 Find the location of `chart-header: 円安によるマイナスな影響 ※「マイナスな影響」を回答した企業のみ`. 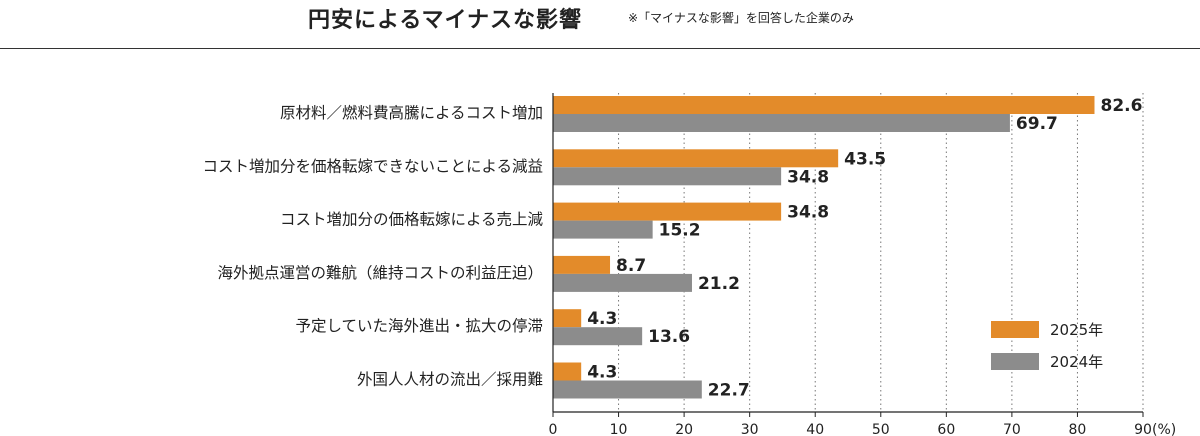

chart-header: 円安によるマイナスな影響 ※「マイナスな影響」を回答した企業のみ is located at coordinates (600, 25).